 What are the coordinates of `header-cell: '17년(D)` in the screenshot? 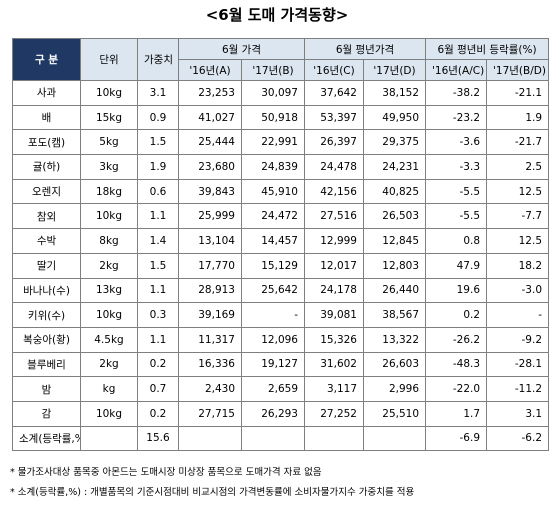 It's located at (394, 70).